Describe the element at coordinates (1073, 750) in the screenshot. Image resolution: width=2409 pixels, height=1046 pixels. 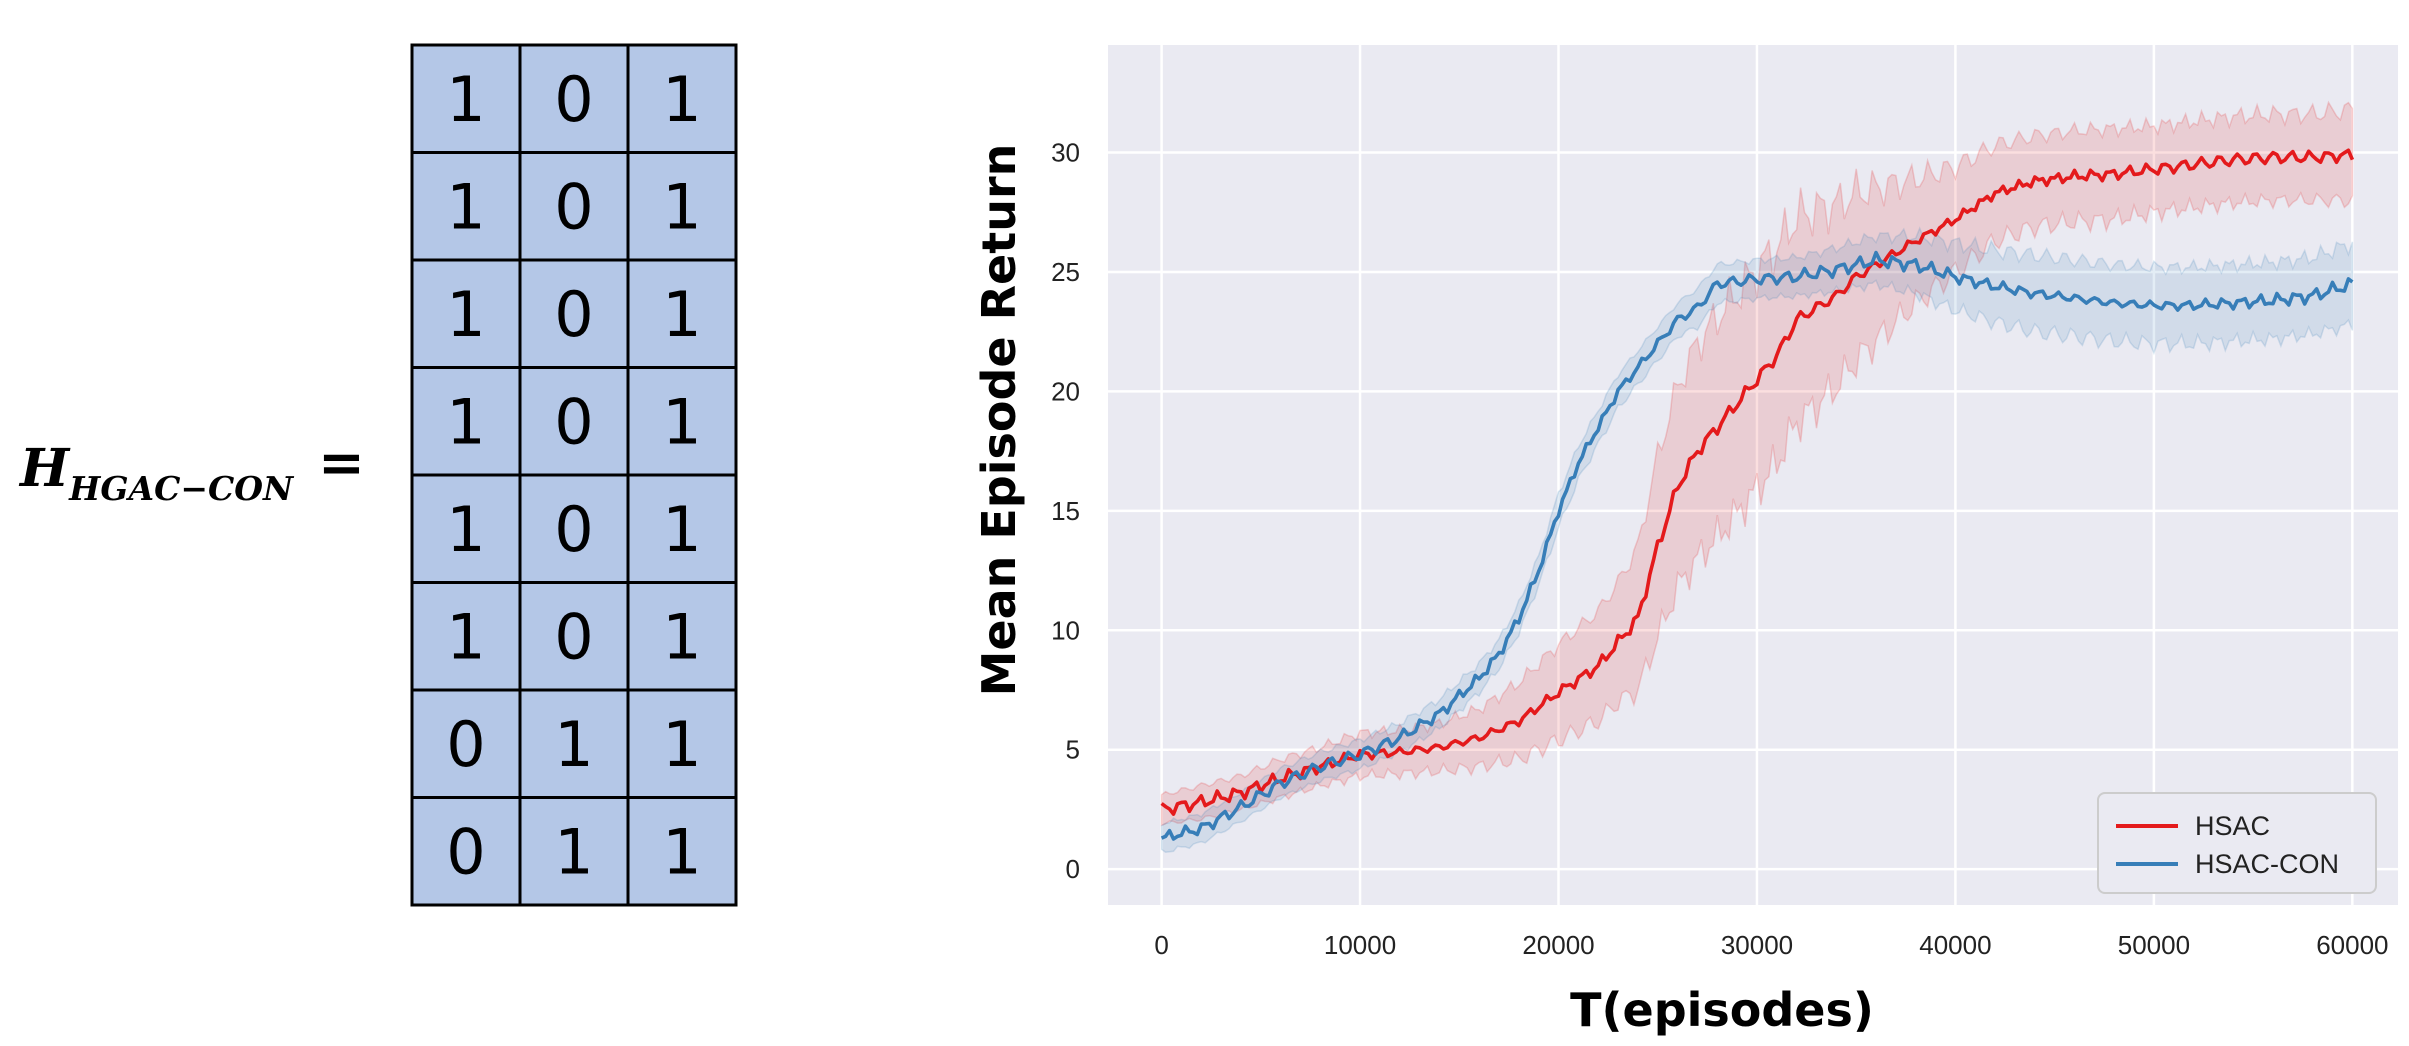
I see `y-tick-label: 5` at that location.